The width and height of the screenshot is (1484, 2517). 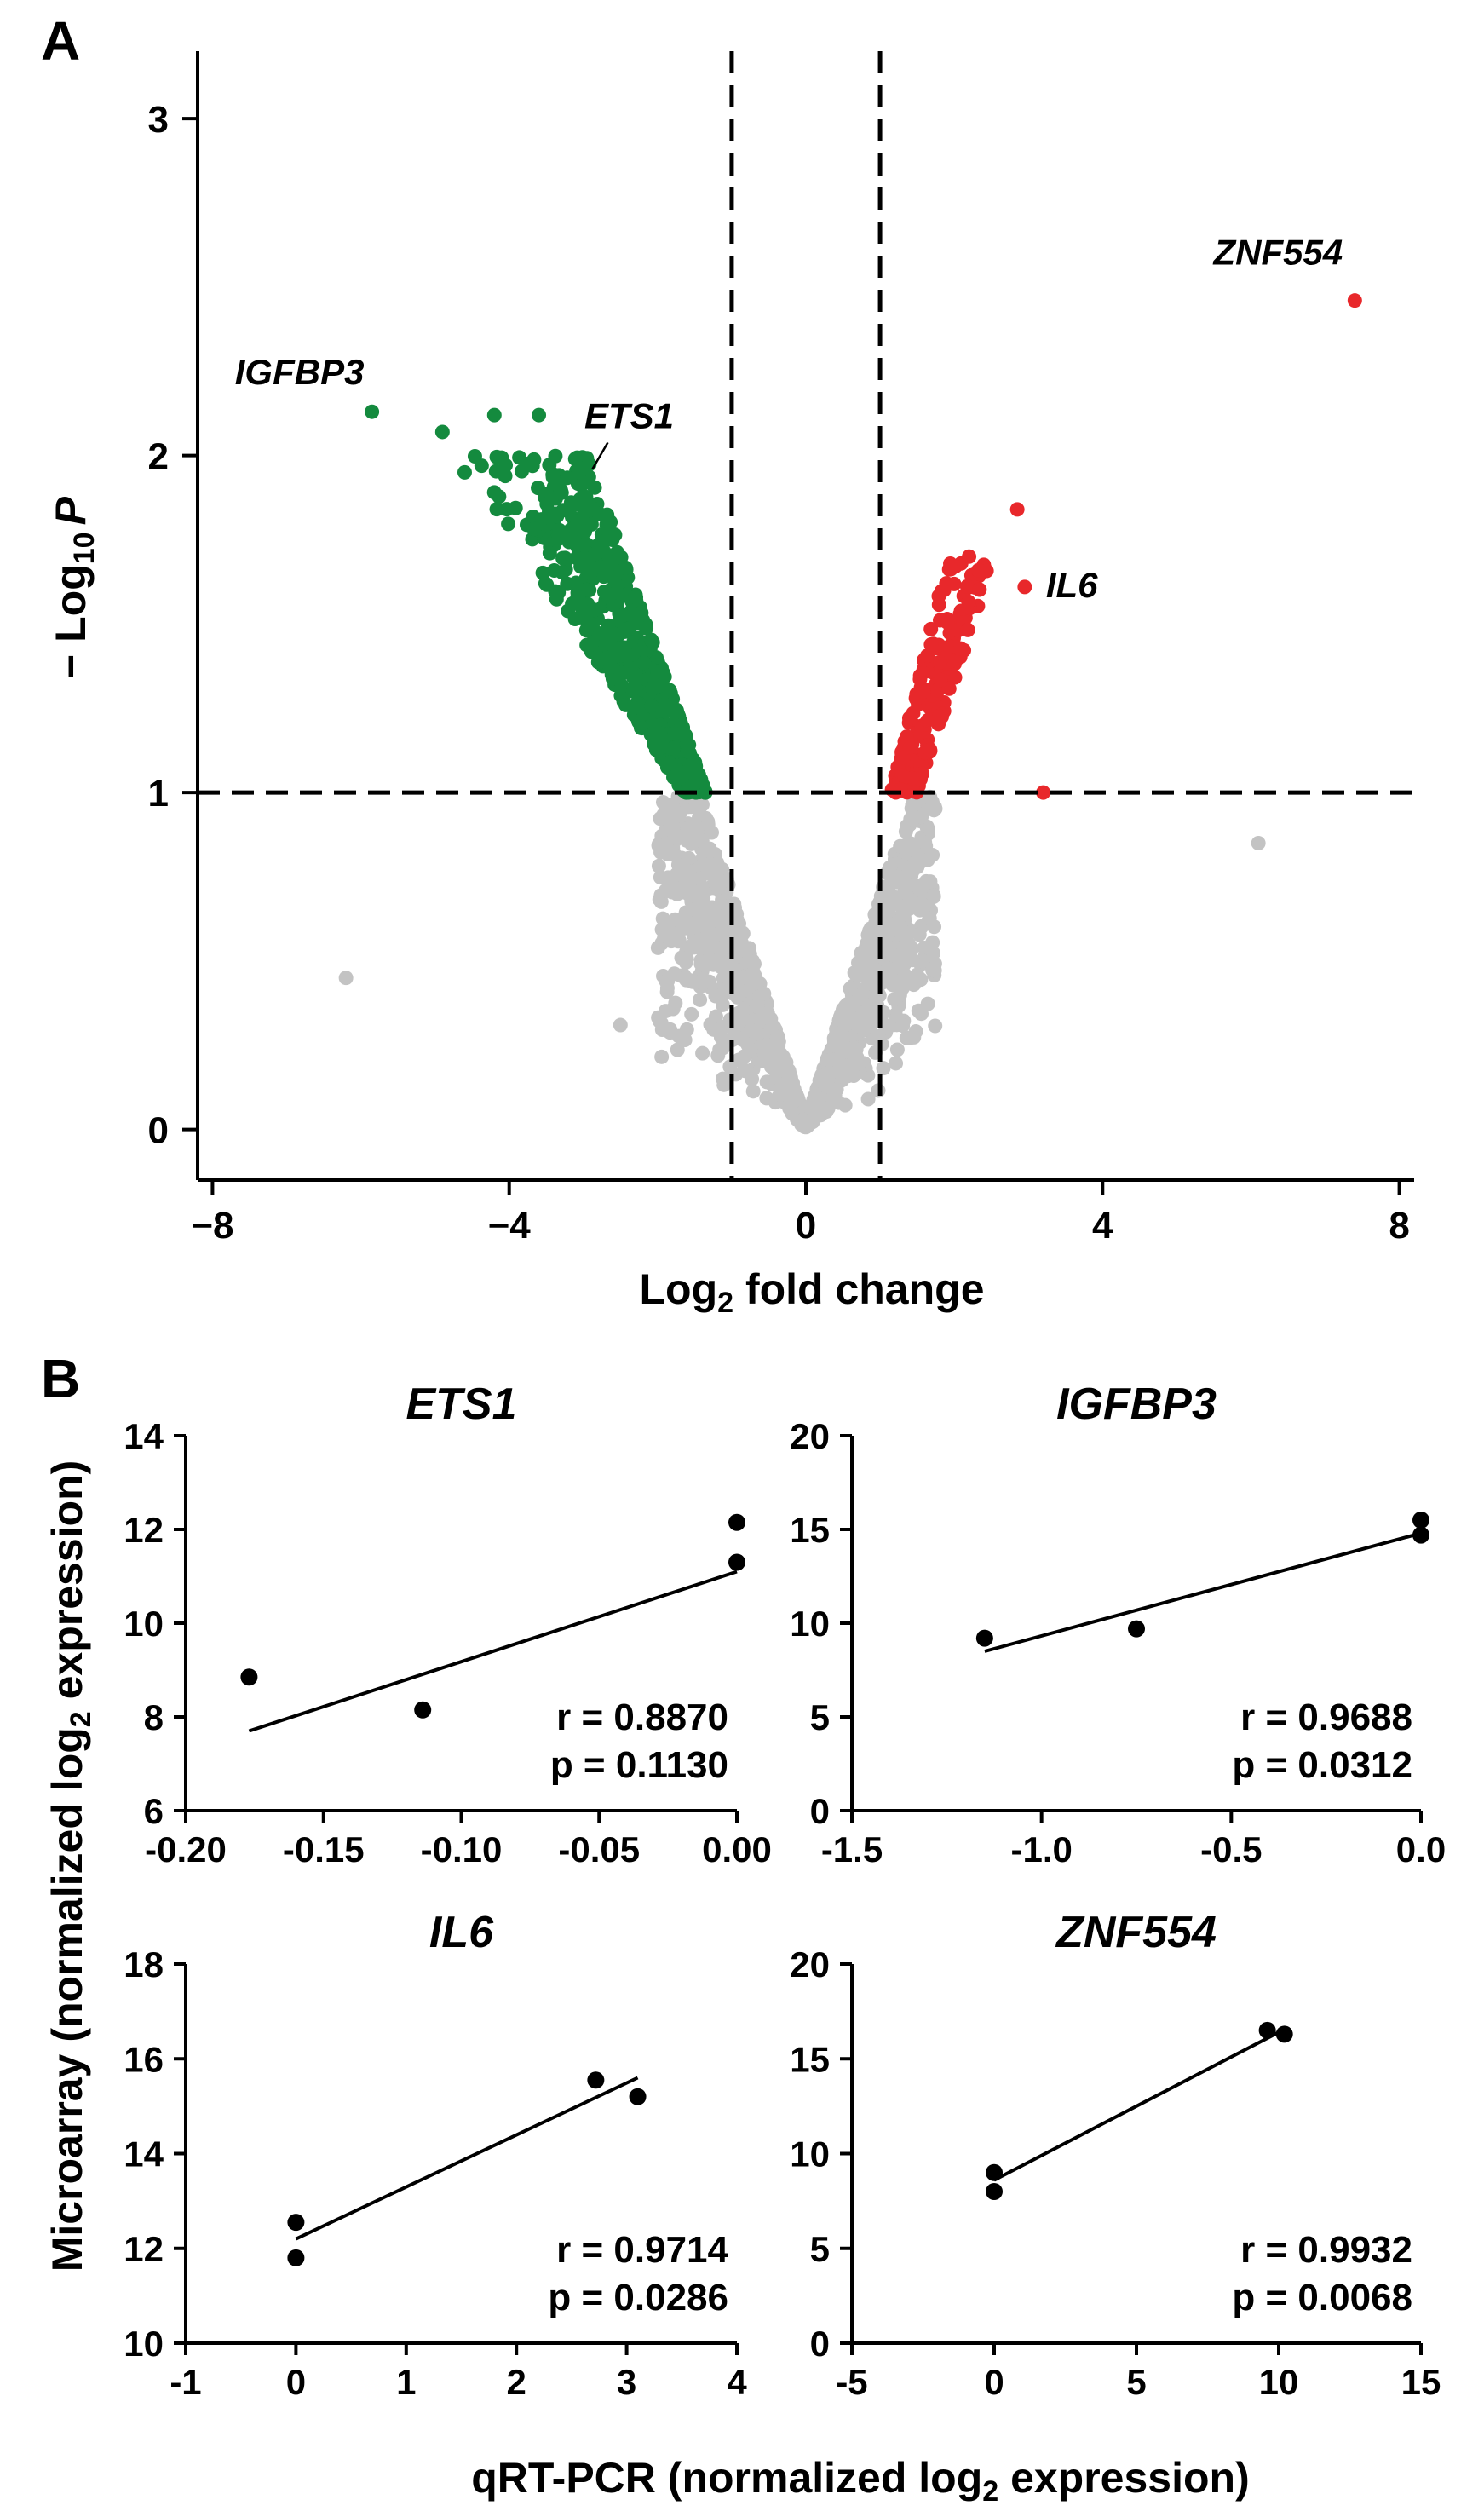 What do you see at coordinates (144, 2344) in the screenshot?
I see `subplot-y-tick-label: 10` at bounding box center [144, 2344].